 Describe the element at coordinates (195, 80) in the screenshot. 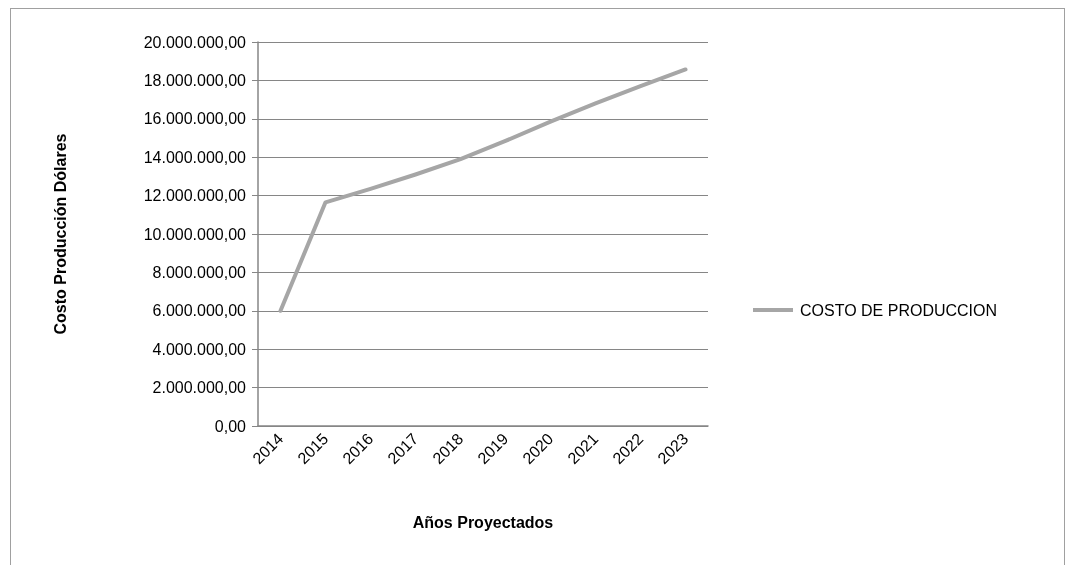

I see `y-tick-label: 18.000.000,00` at that location.